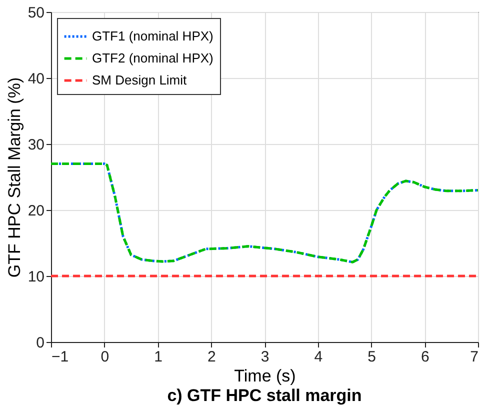  Describe the element at coordinates (211, 357) in the screenshot. I see `x-tick-label: 2` at that location.